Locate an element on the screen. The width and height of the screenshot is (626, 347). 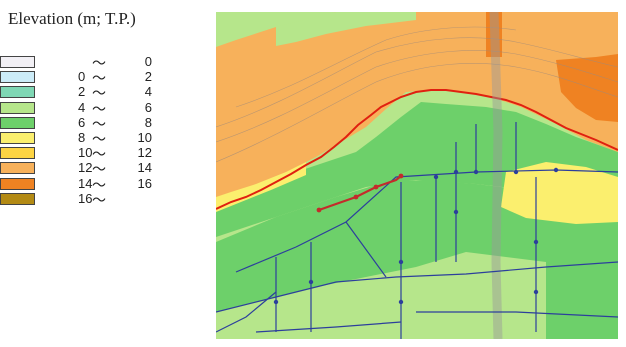
legend-range-to: 14 is located at coordinates (144, 168).